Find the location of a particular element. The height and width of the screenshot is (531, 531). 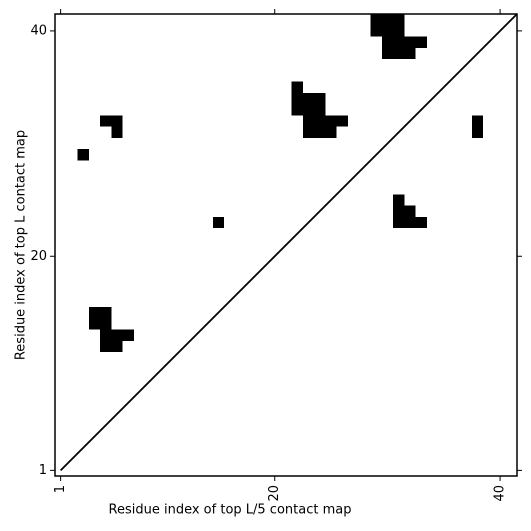

y-tick-label: 20 is located at coordinates (38, 256).